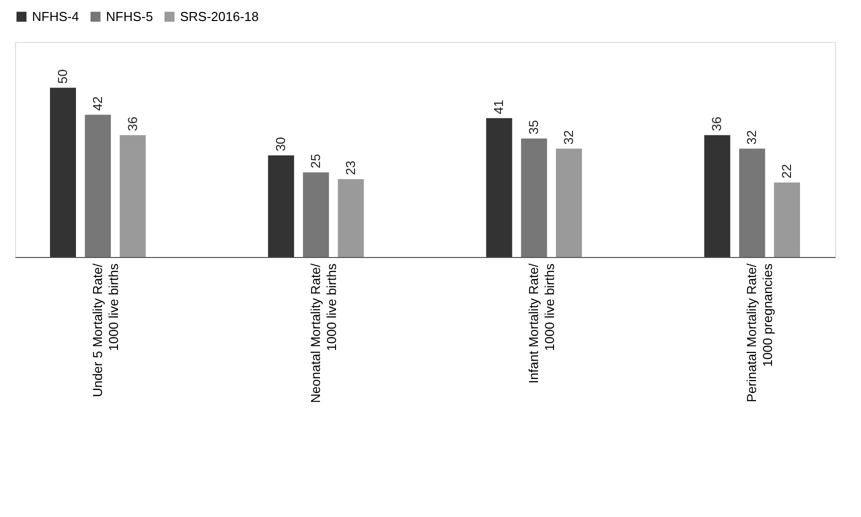 The image size is (861, 517). What do you see at coordinates (760, 332) in the screenshot?
I see `x-tick-label: Perinatal Mortality Rate/ 1000 pregnancies` at bounding box center [760, 332].